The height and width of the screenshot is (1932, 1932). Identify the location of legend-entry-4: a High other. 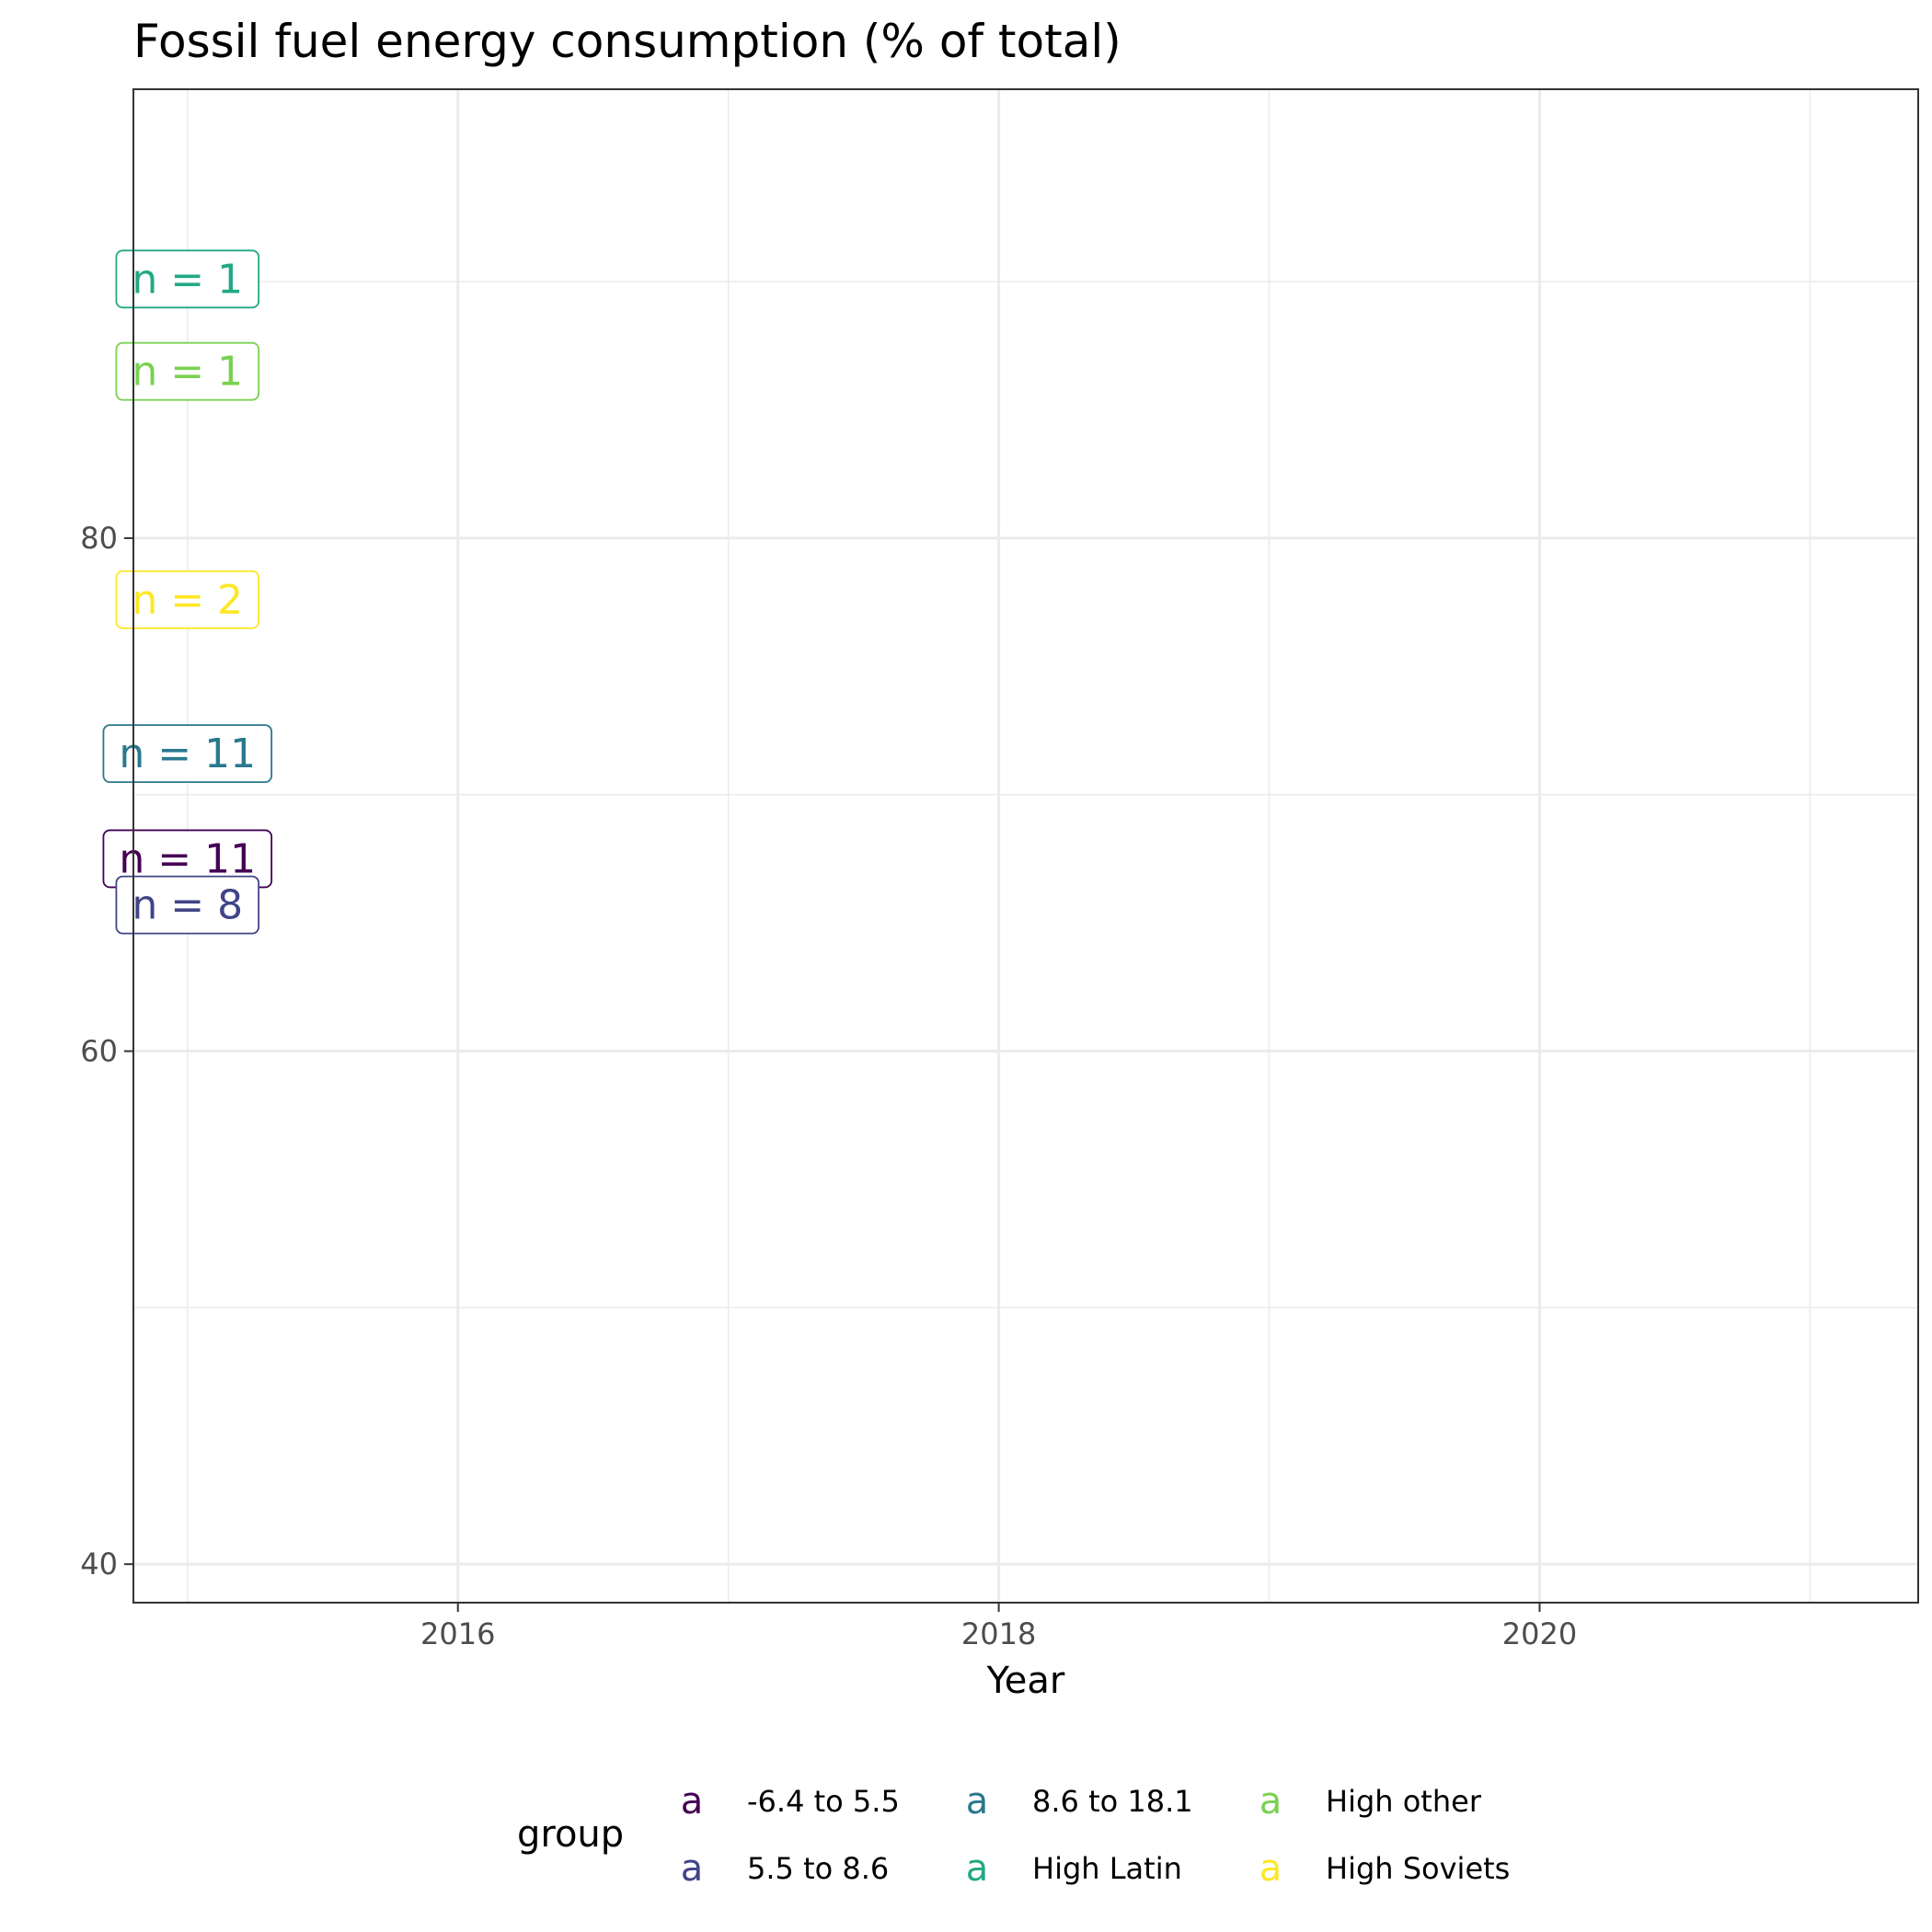
(1370, 1801).